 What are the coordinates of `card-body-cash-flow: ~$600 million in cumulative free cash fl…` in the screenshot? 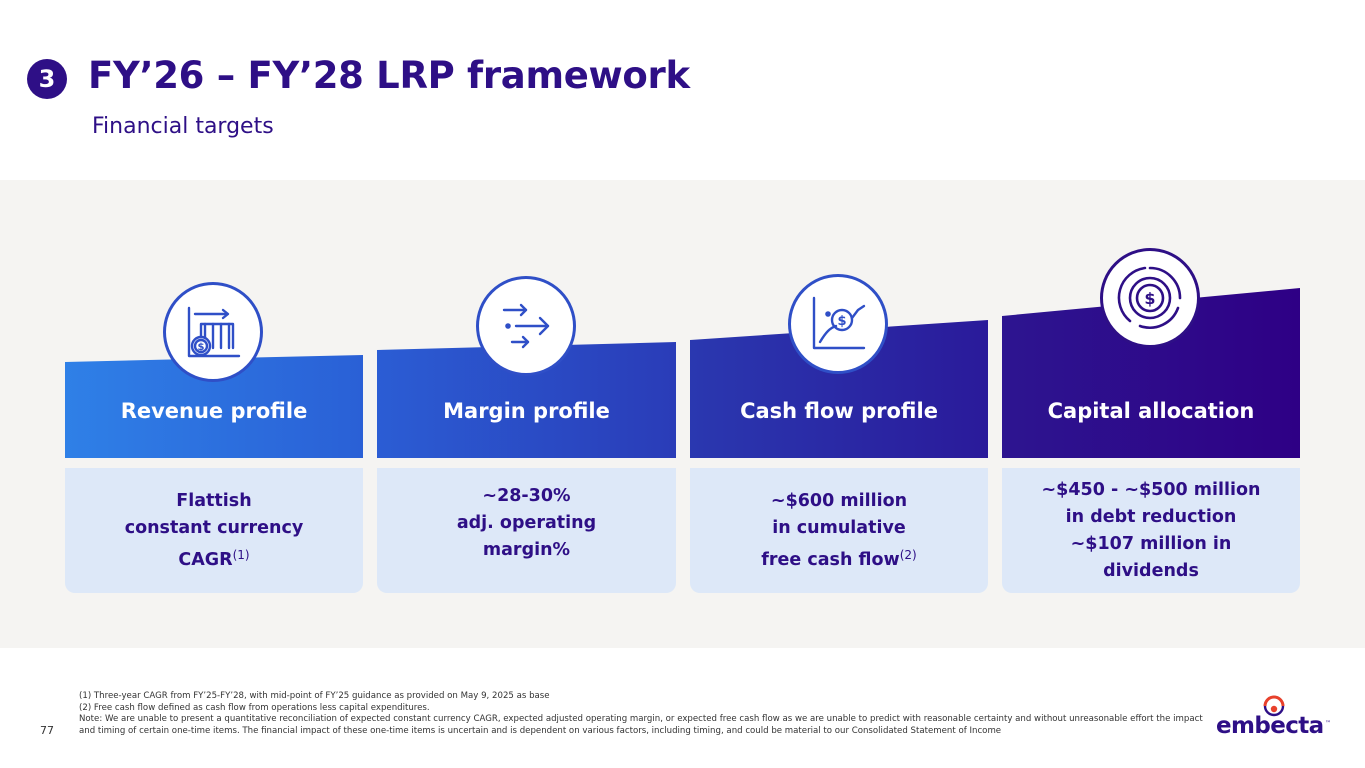 It's located at (839, 530).